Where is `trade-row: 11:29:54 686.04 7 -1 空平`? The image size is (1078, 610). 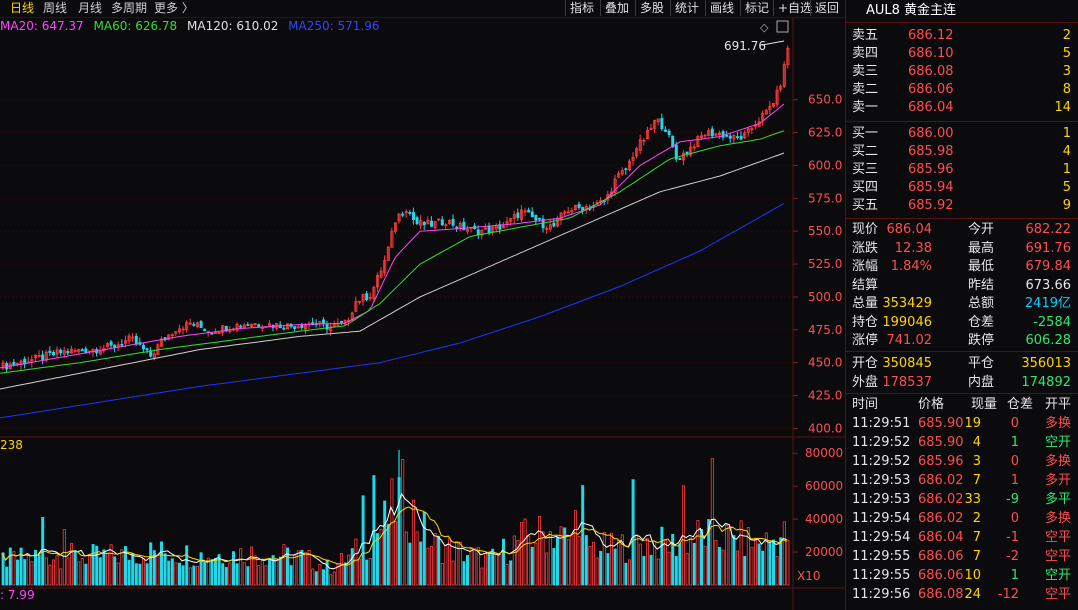 trade-row: 11:29:54 686.04 7 -1 空平 is located at coordinates (962, 537).